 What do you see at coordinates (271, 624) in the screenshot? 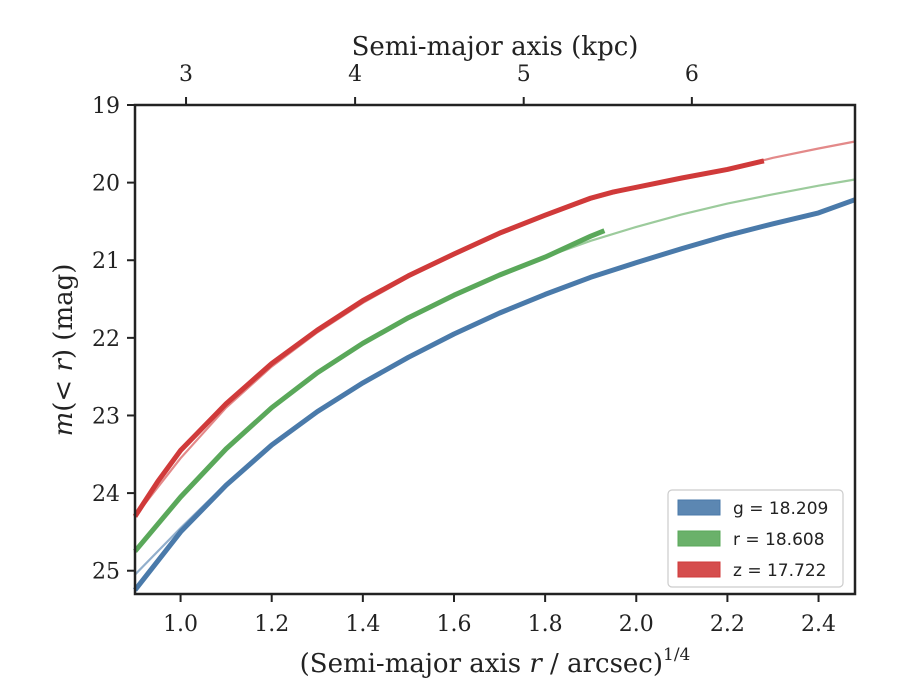
I see `x-tick-label: 1.2` at bounding box center [271, 624].